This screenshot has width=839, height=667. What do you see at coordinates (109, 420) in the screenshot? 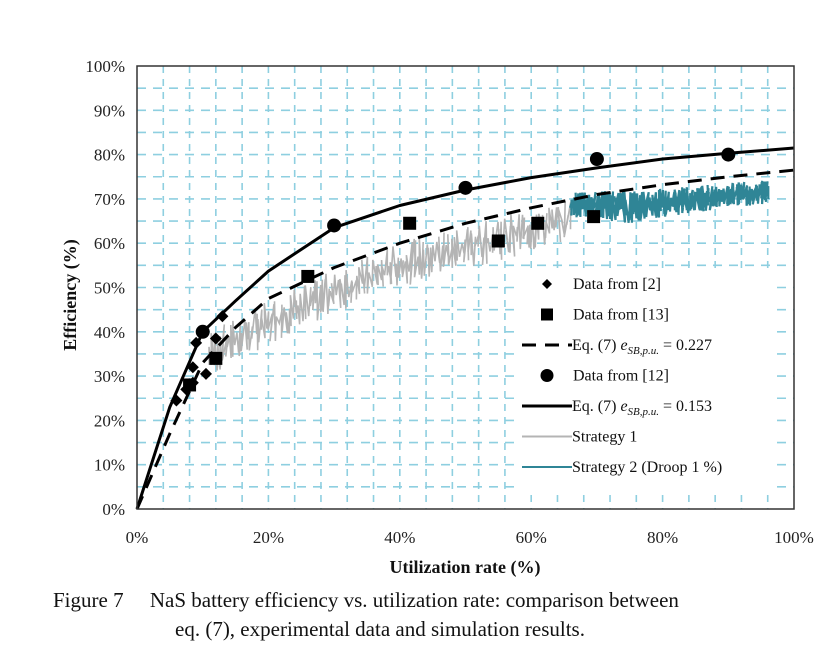
I see `y-tick-label: 20%` at bounding box center [109, 420].